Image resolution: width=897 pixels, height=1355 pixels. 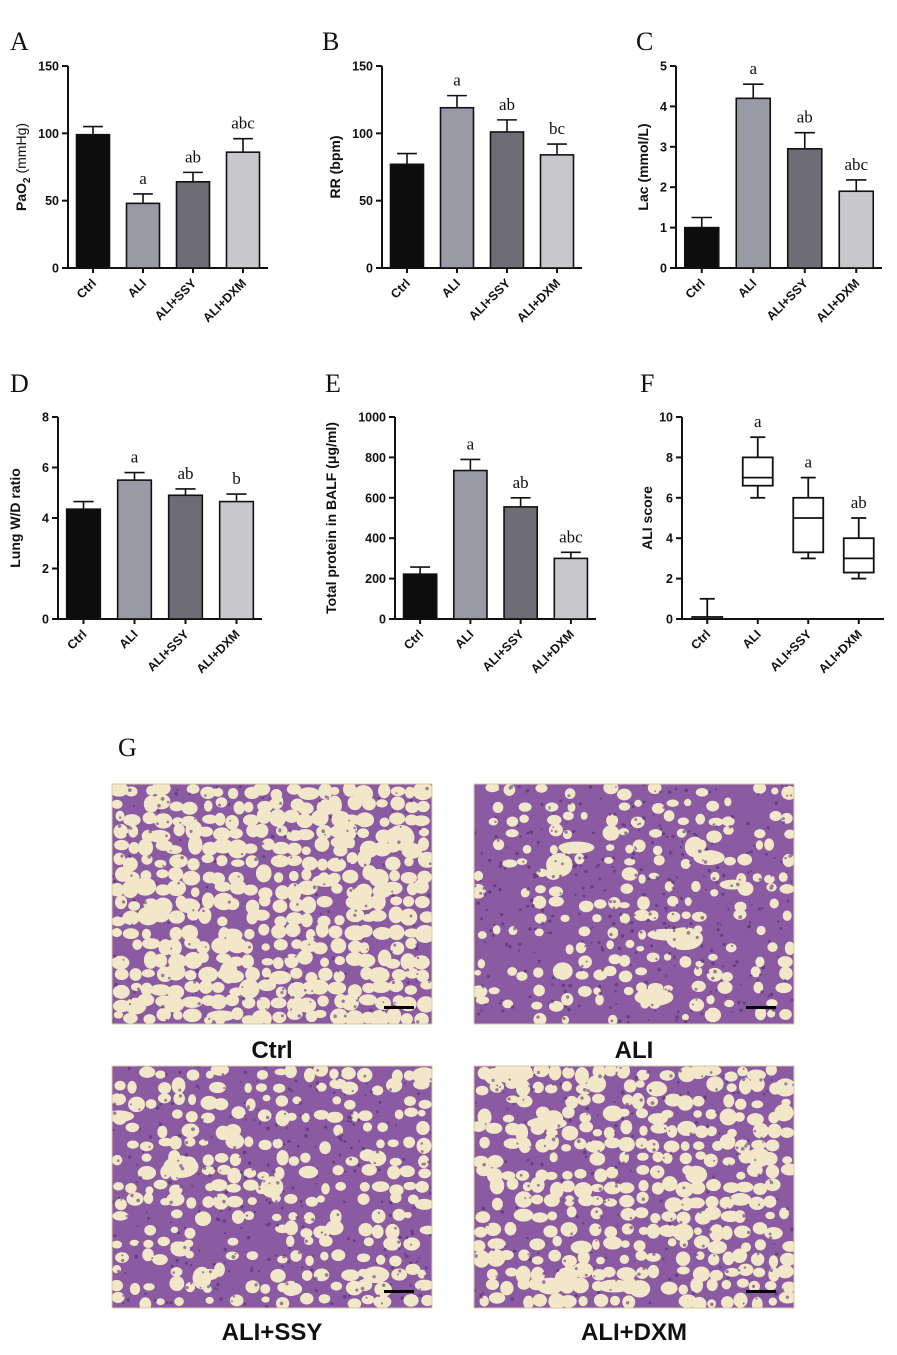 What do you see at coordinates (45, 569) in the screenshot?
I see `y-tick-label: 2` at bounding box center [45, 569].